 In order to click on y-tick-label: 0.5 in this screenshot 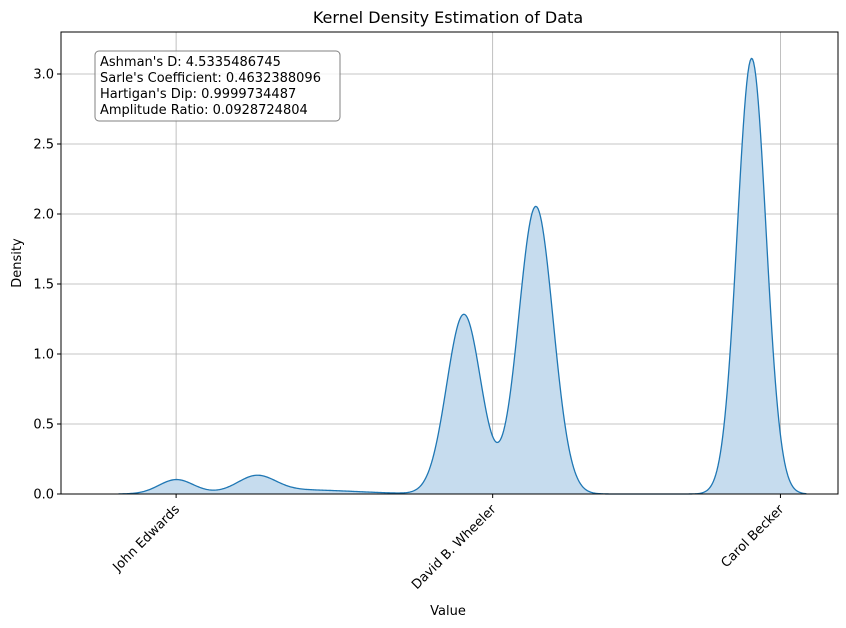, I will do `click(43, 425)`.